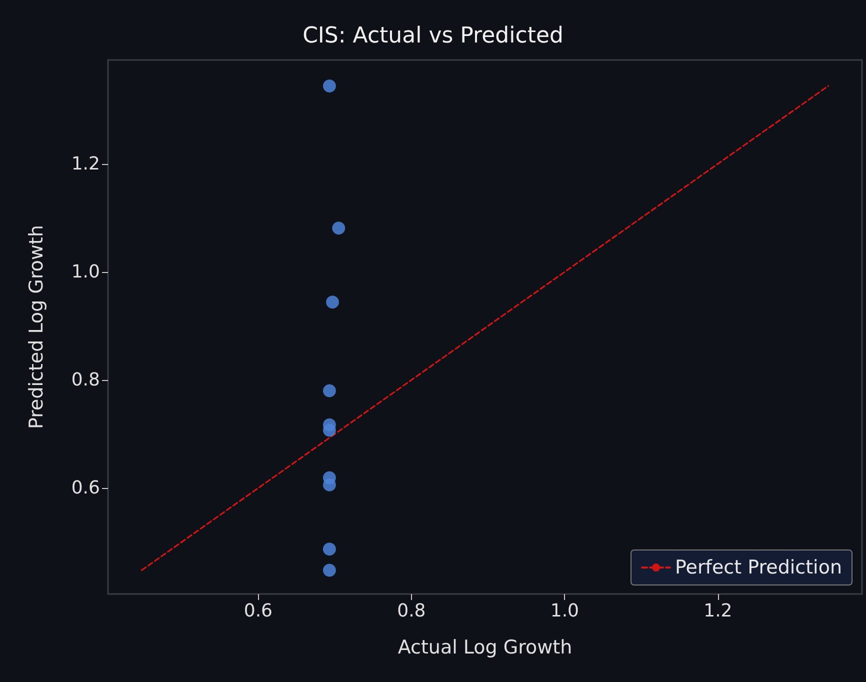 Image resolution: width=866 pixels, height=682 pixels. I want to click on y-tick-label: 1.0, so click(85, 271).